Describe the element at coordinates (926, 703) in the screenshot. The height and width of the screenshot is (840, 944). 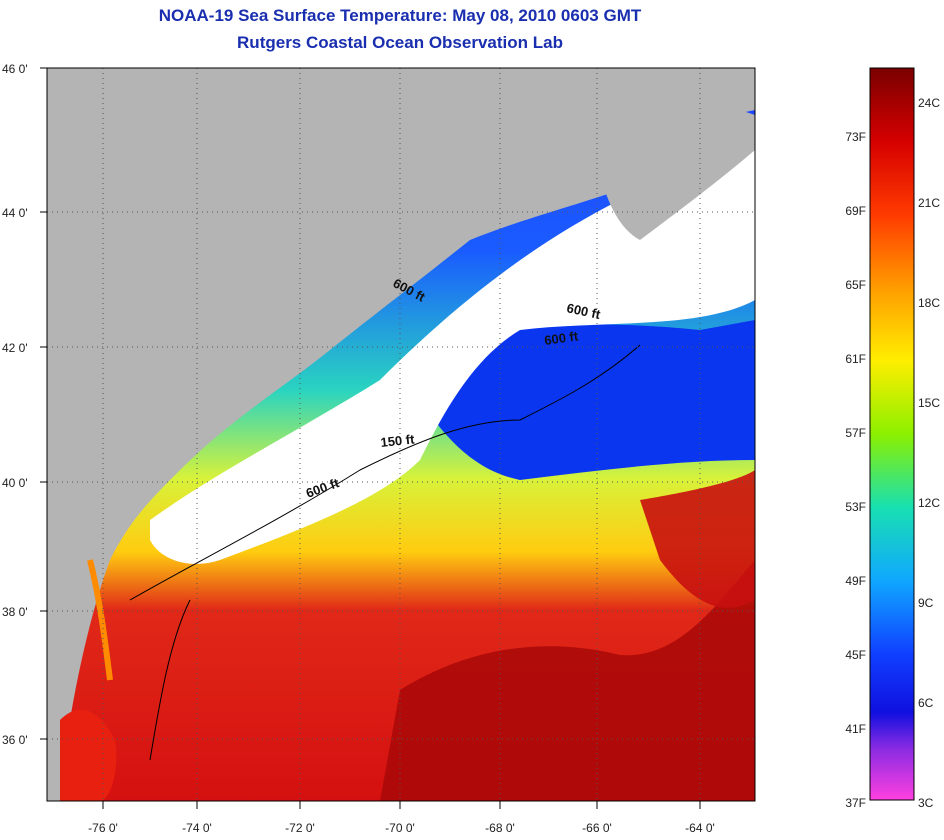
I see `scale-c-6: 6C` at that location.